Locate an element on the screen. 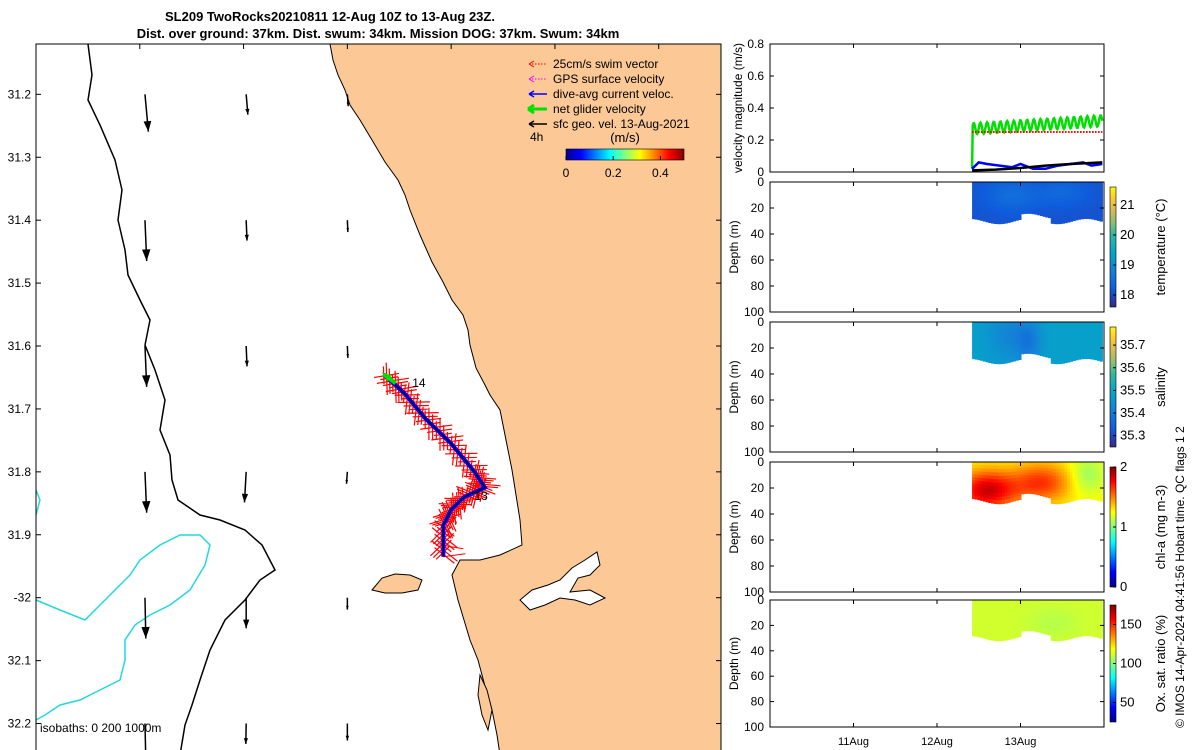  colorbar-label: salinity is located at coordinates (1160, 387).